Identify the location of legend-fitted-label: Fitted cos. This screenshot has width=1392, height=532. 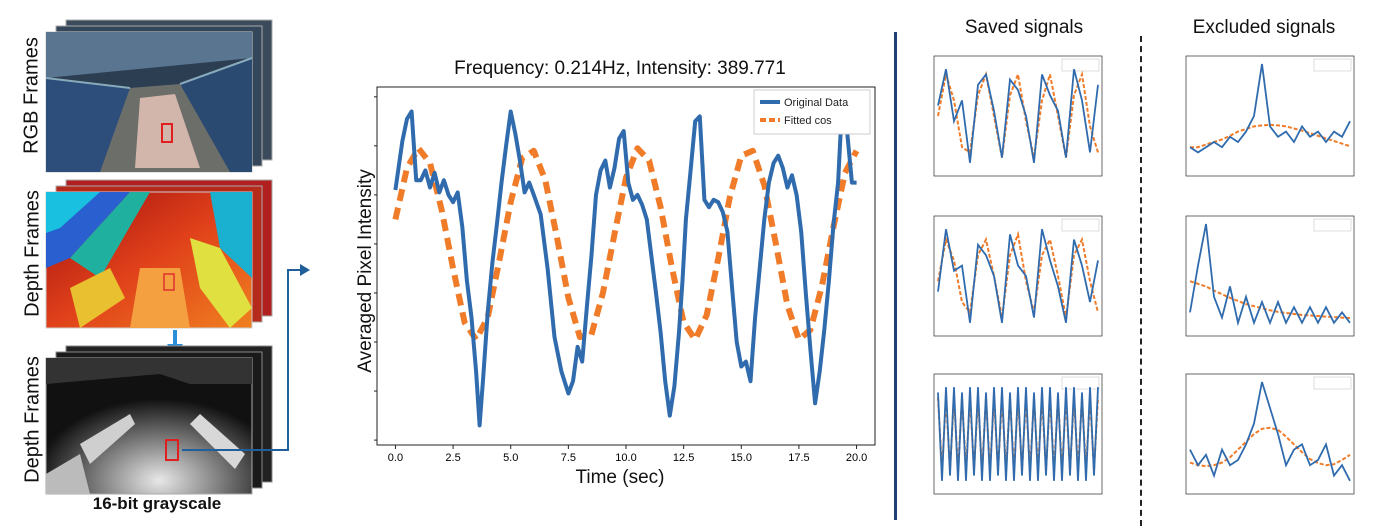
(808, 121).